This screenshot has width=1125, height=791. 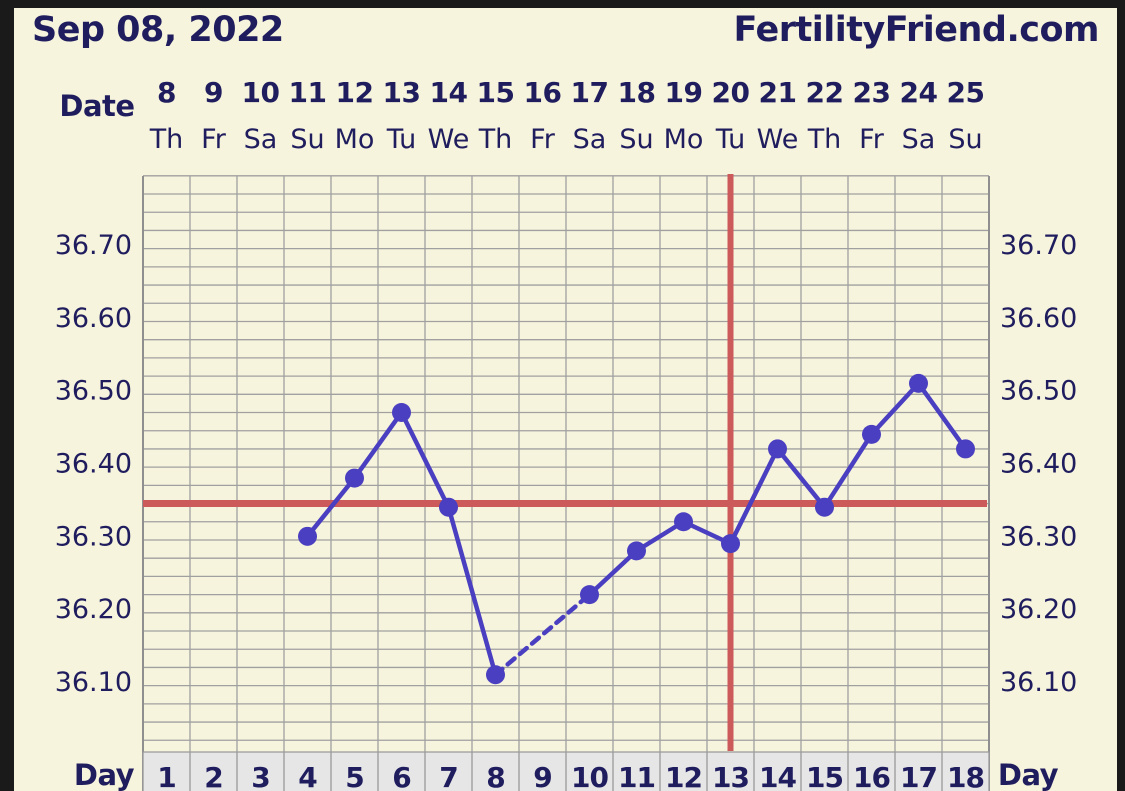 I want to click on day-row-label-left: Day, so click(x=104, y=774).